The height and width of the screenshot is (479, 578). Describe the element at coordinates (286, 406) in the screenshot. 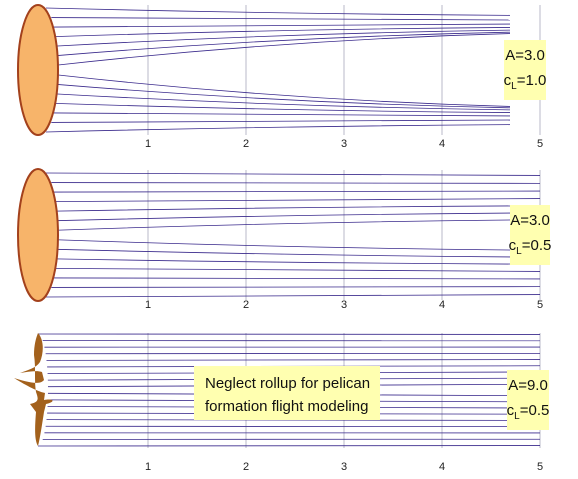

I see `note-text: formation flight modeling` at that location.